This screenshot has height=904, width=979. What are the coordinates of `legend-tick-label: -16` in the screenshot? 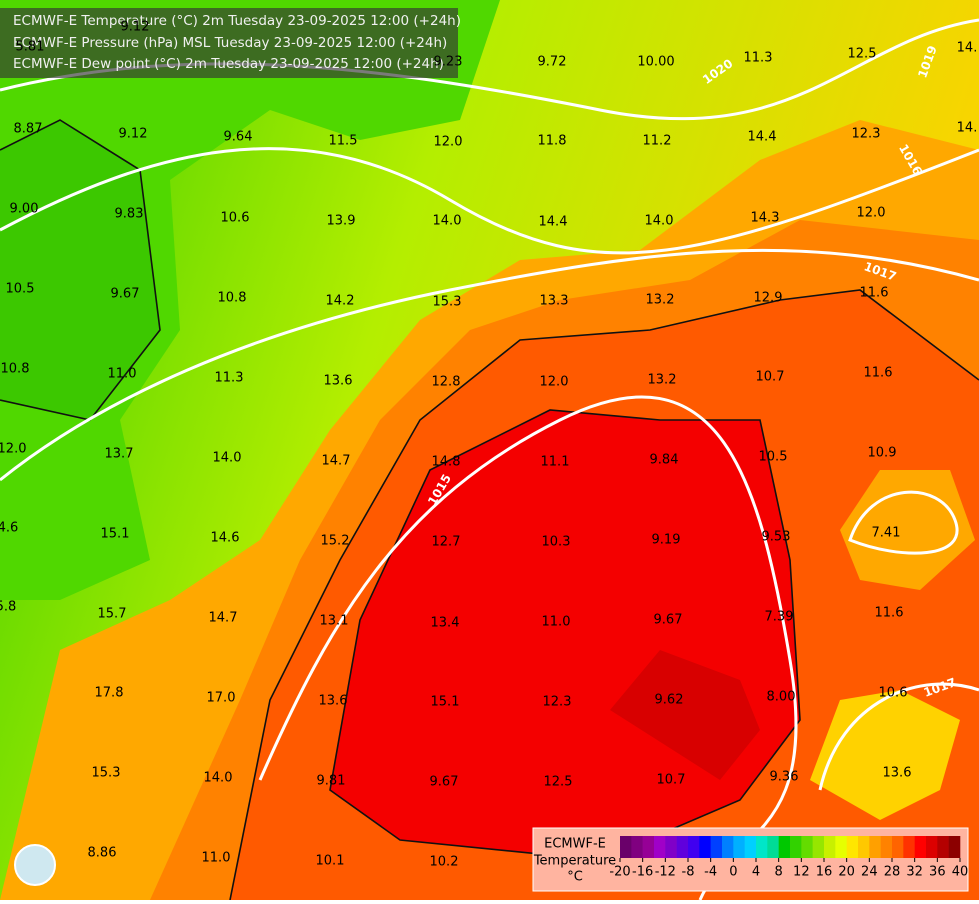 It's located at (642, 872).